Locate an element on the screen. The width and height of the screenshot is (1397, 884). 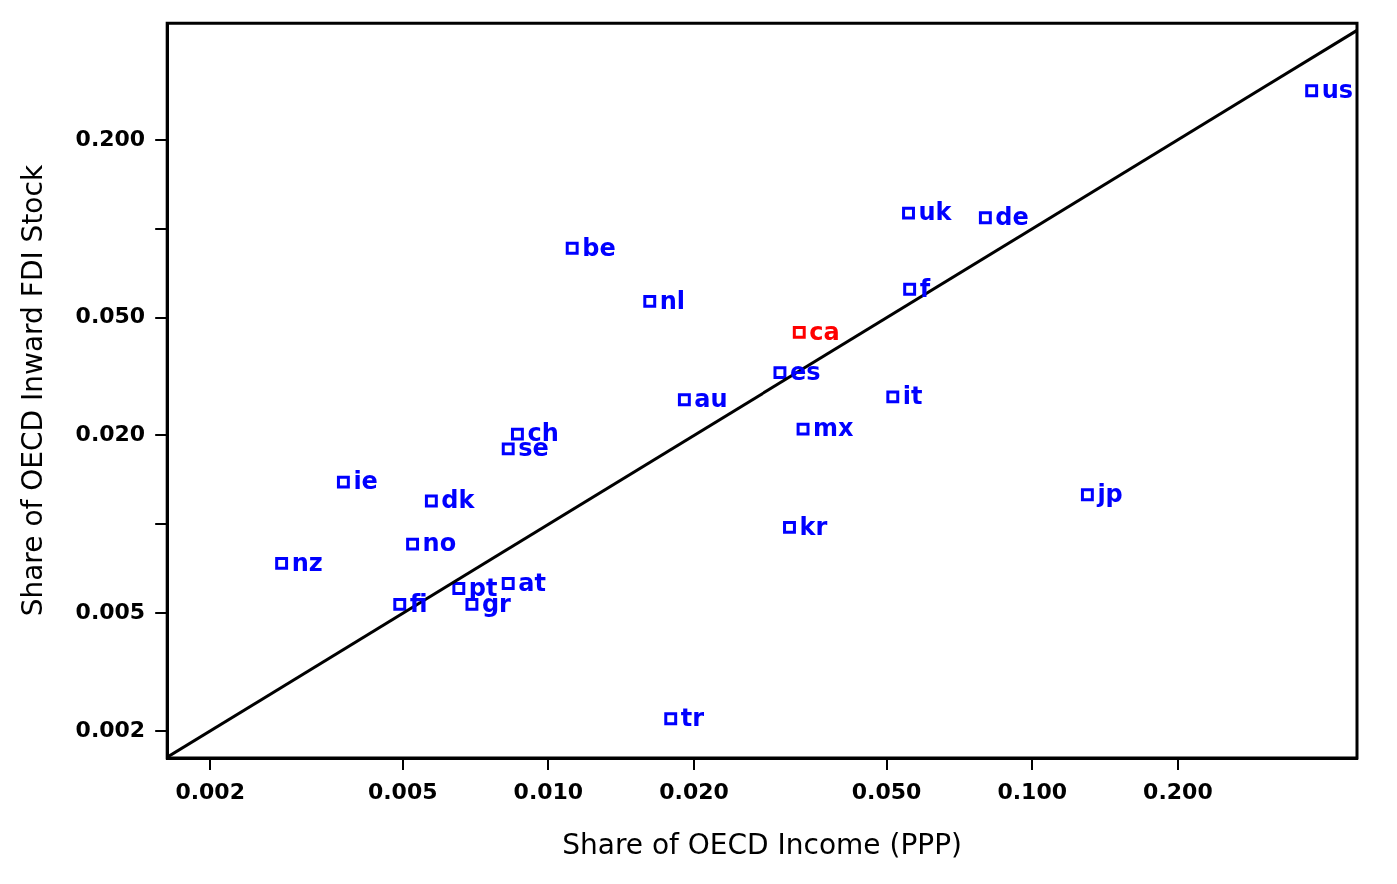
y-tick-label: 0.002 is located at coordinates (110, 729).